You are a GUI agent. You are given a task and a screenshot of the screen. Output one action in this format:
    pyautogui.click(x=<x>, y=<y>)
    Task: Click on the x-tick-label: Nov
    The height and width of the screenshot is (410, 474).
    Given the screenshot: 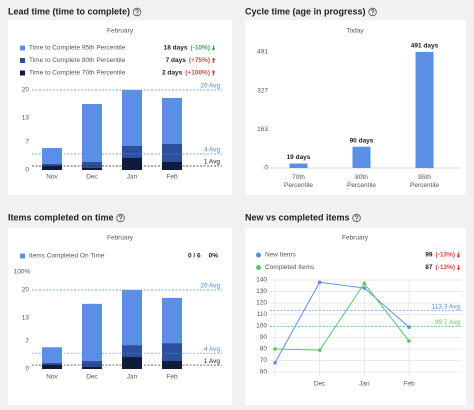 What is the action you would take?
    pyautogui.click(x=52, y=377)
    